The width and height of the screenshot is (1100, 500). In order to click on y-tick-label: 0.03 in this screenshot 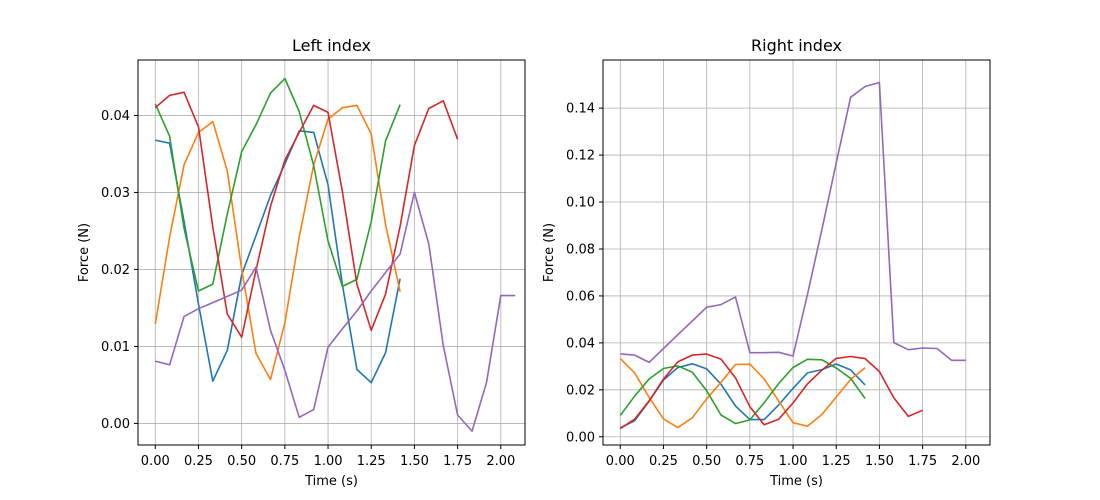, I will do `click(115, 193)`.